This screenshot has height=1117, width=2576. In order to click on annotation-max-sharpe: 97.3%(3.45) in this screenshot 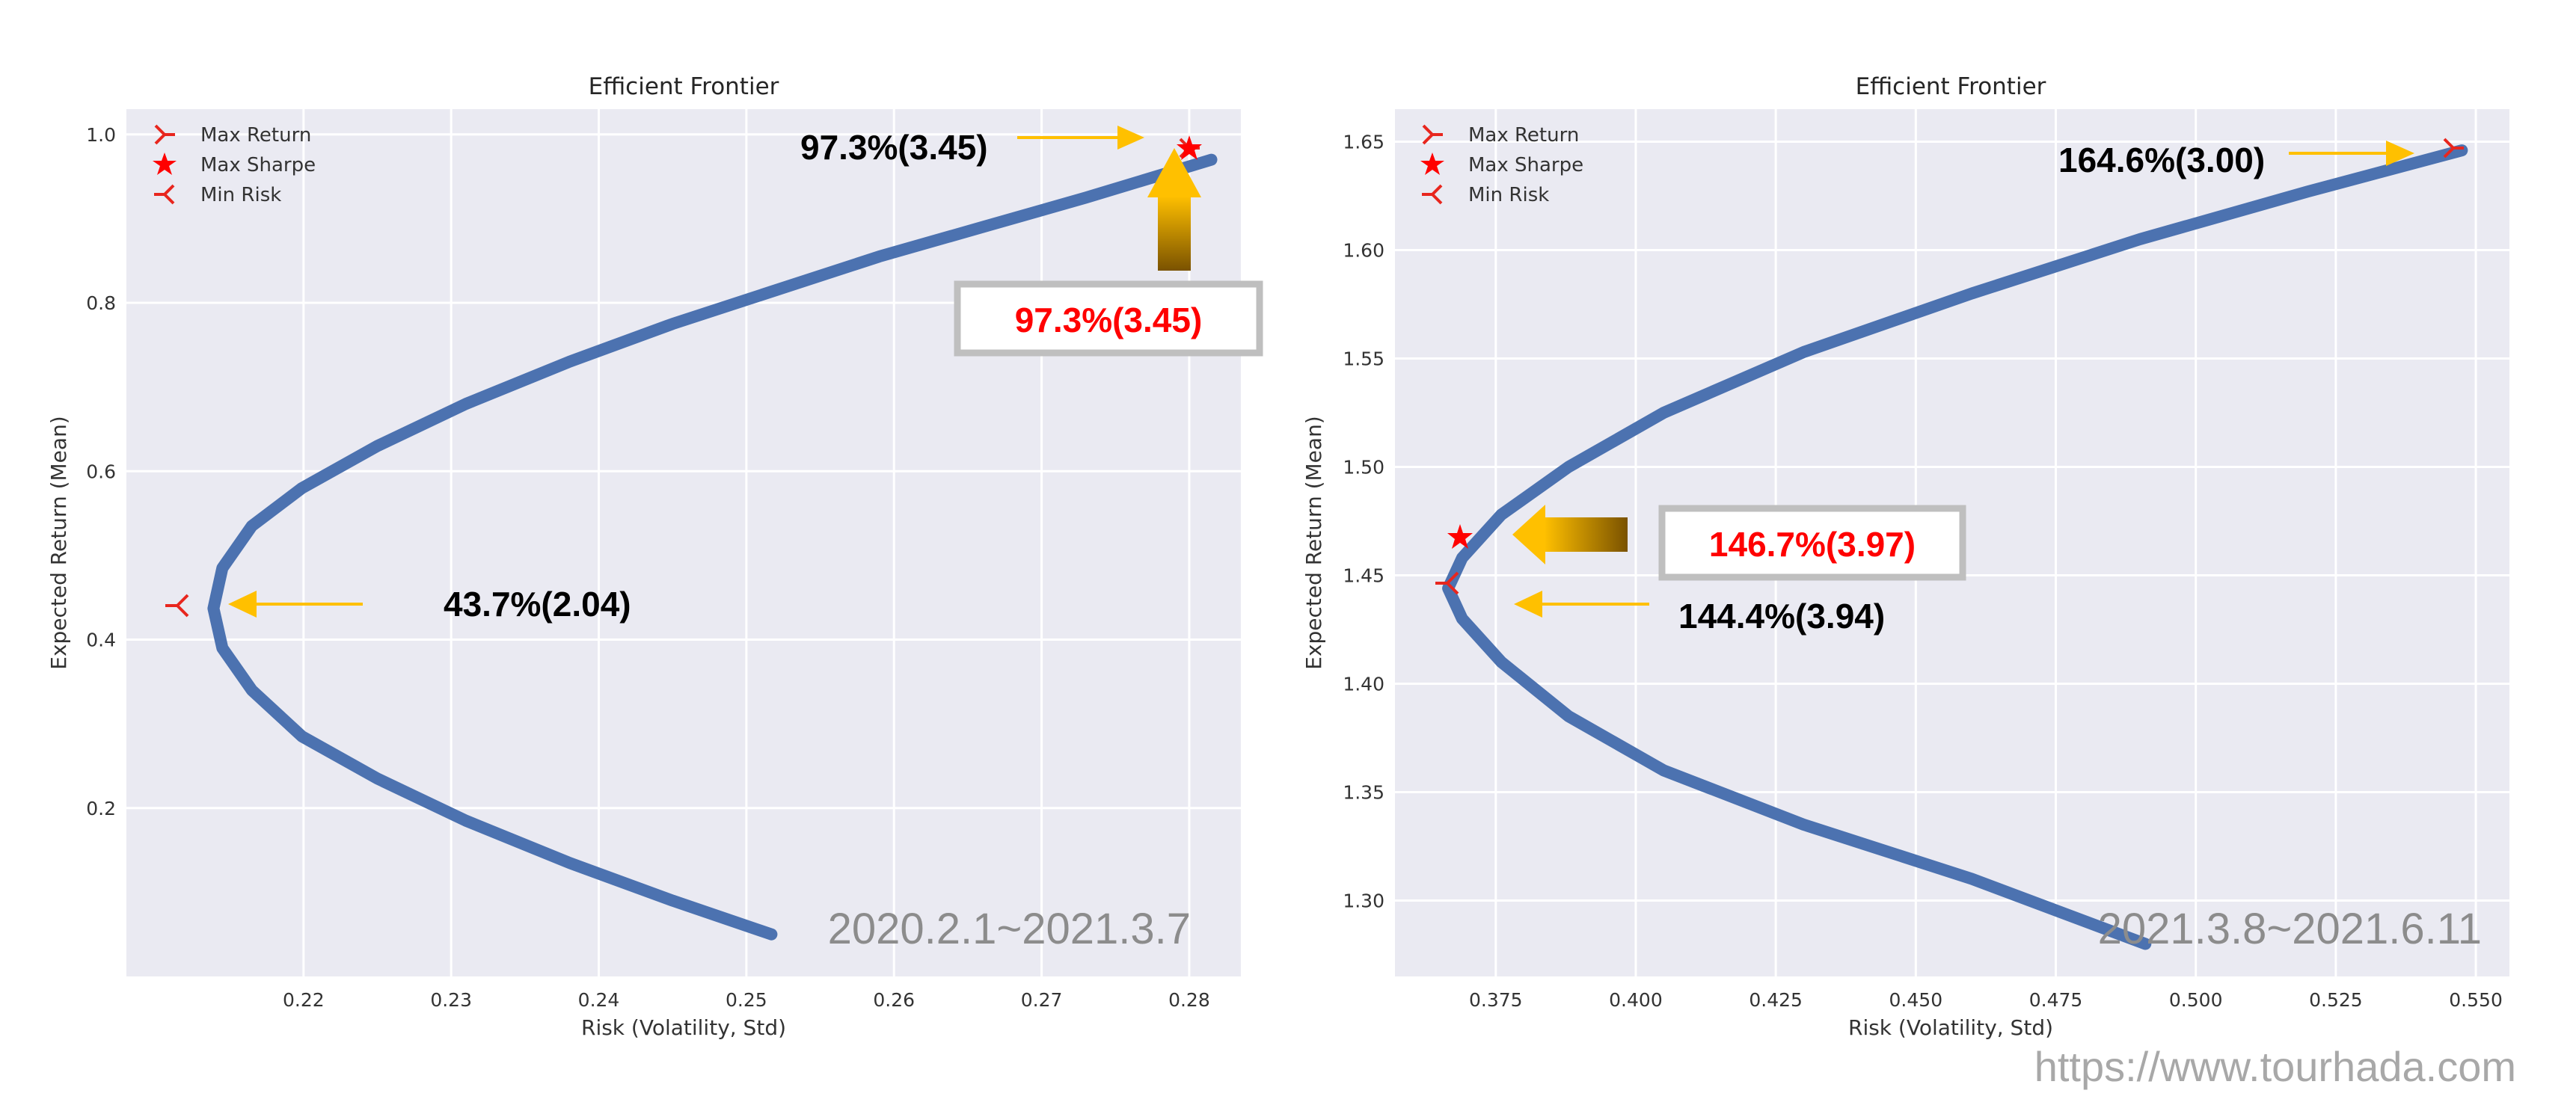, I will do `click(1109, 320)`.